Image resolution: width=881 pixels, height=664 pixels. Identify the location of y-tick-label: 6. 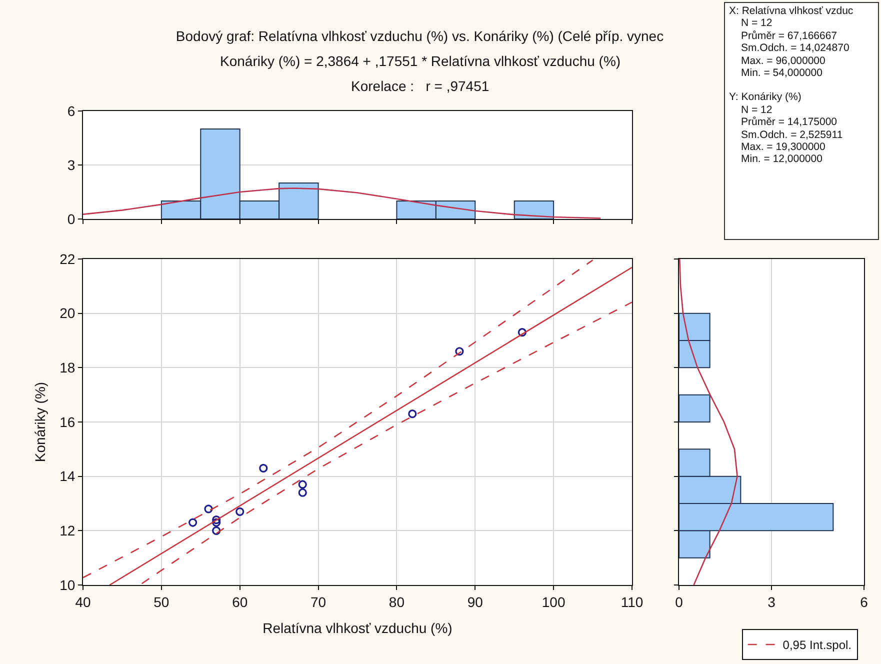
(71, 110).